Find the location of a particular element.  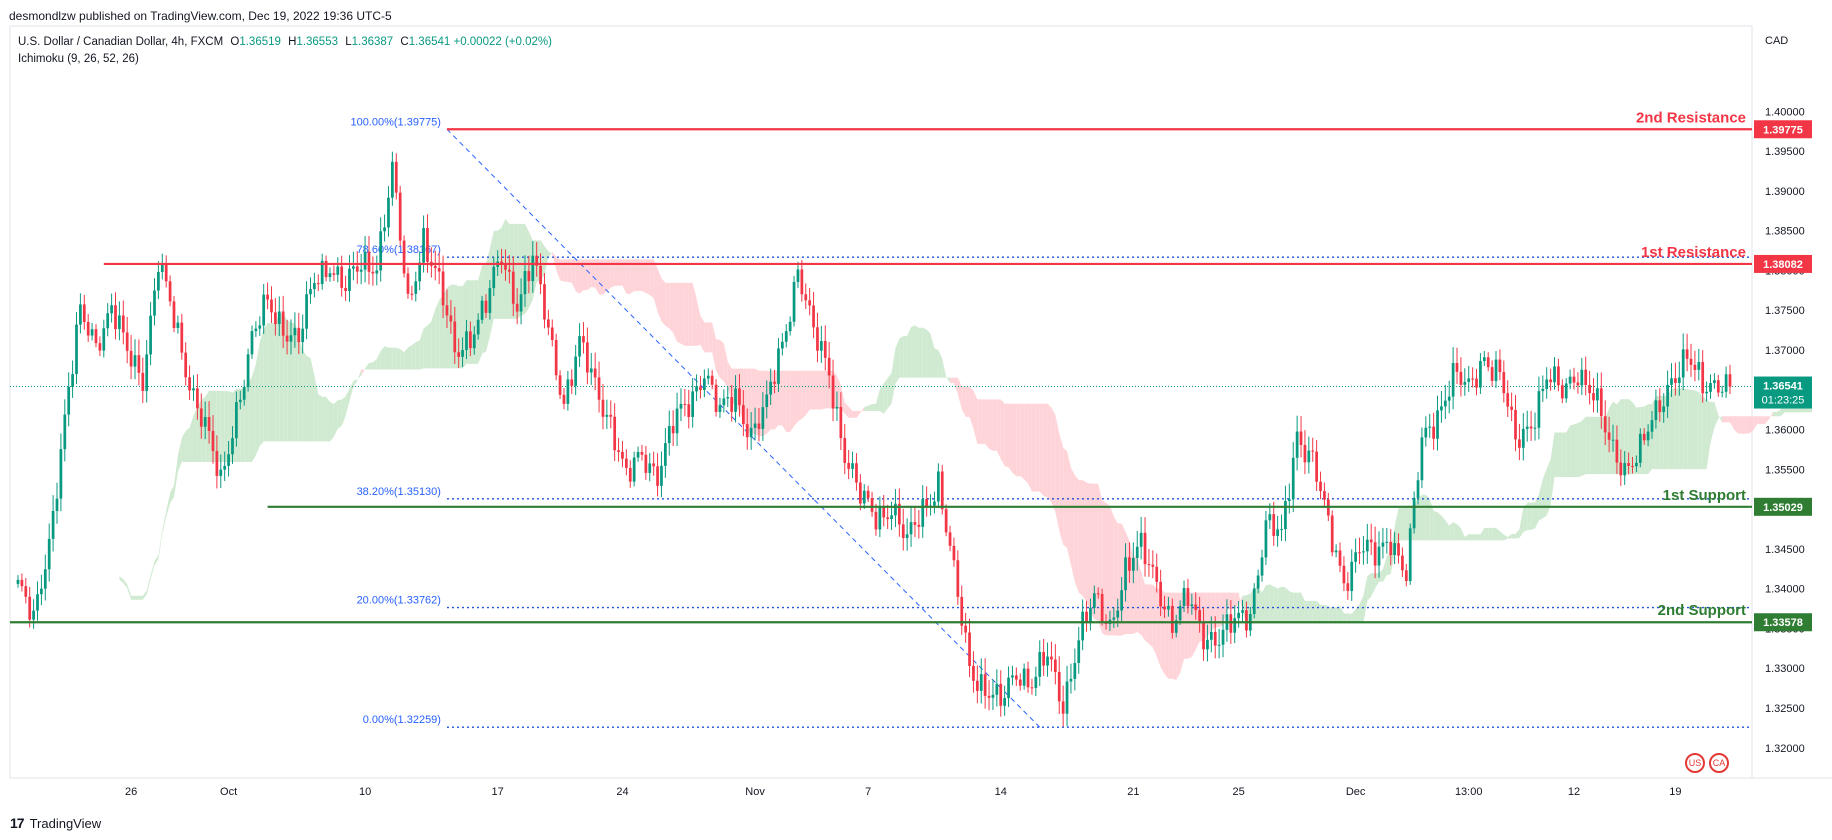

x-tick-label: 12 is located at coordinates (1574, 792).